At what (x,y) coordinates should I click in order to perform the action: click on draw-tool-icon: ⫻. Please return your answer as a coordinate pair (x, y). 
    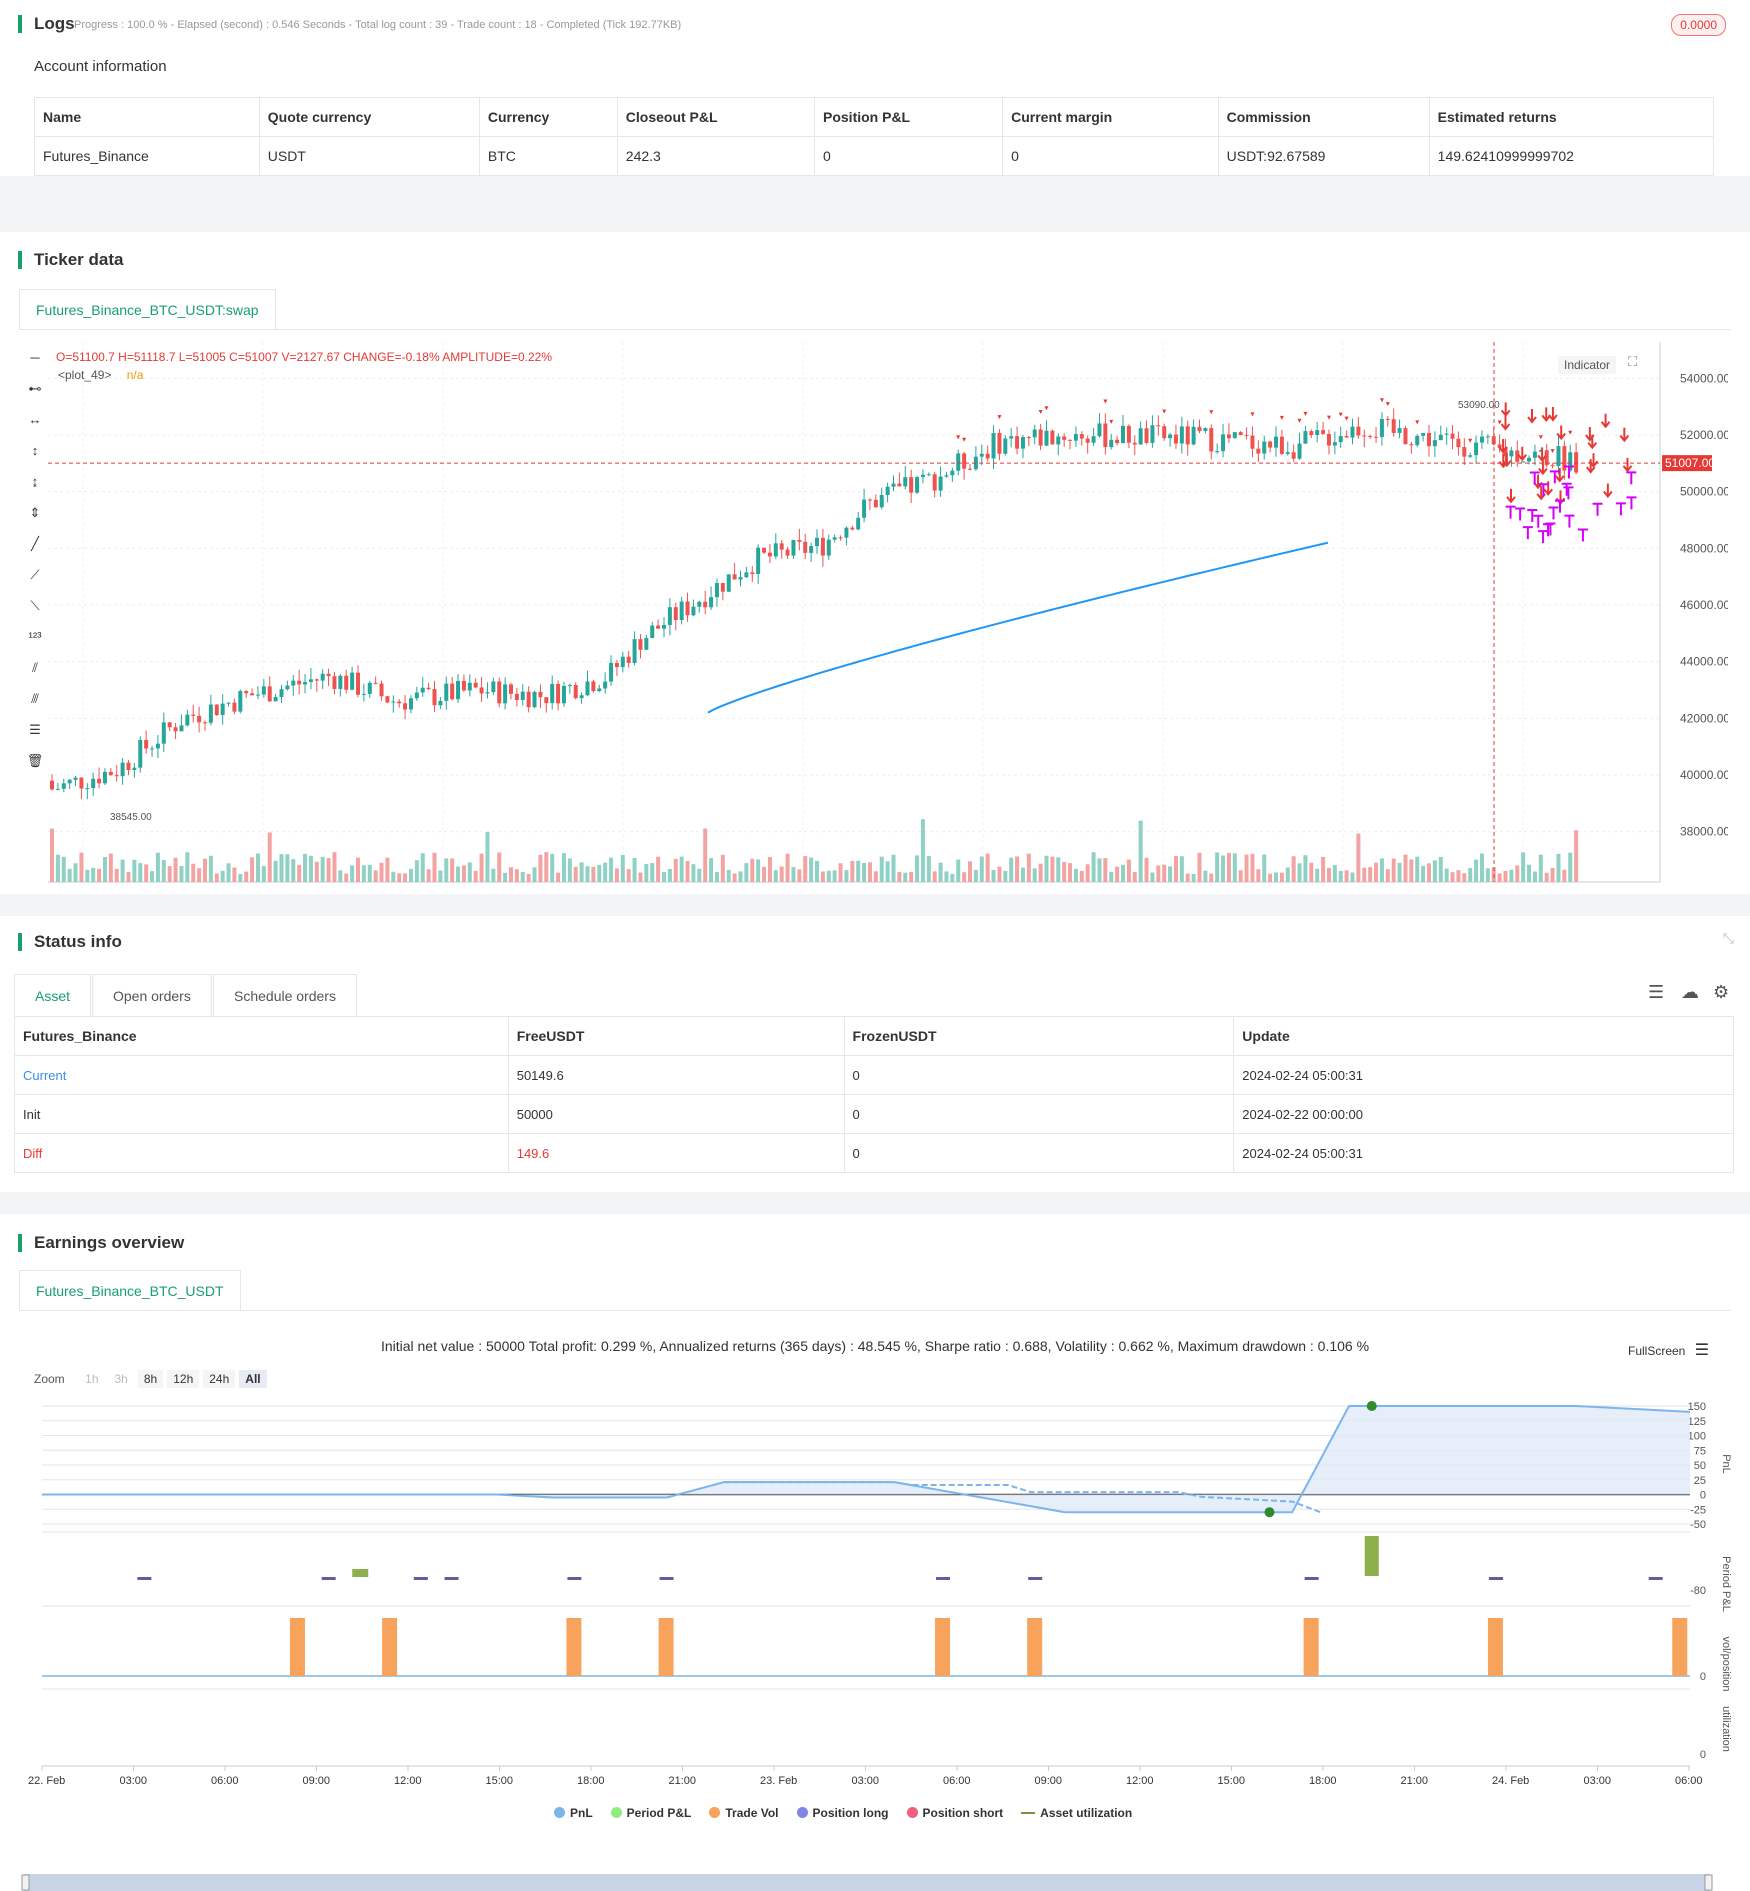
    Looking at the image, I should click on (35, 698).